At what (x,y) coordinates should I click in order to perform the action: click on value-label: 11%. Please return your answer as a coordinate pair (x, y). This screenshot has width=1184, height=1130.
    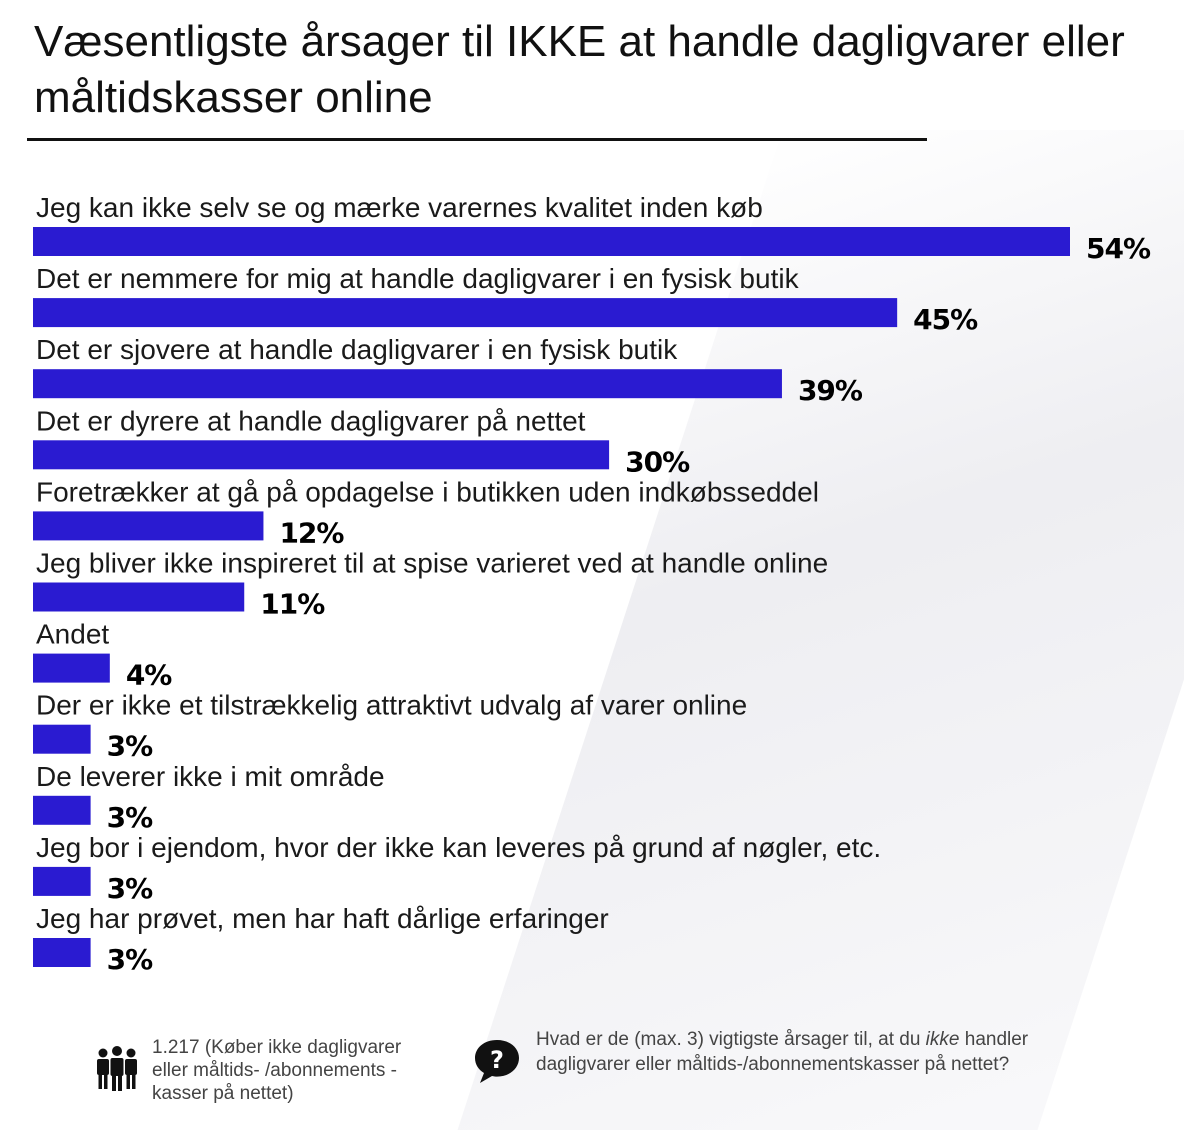
    Looking at the image, I should click on (292, 604).